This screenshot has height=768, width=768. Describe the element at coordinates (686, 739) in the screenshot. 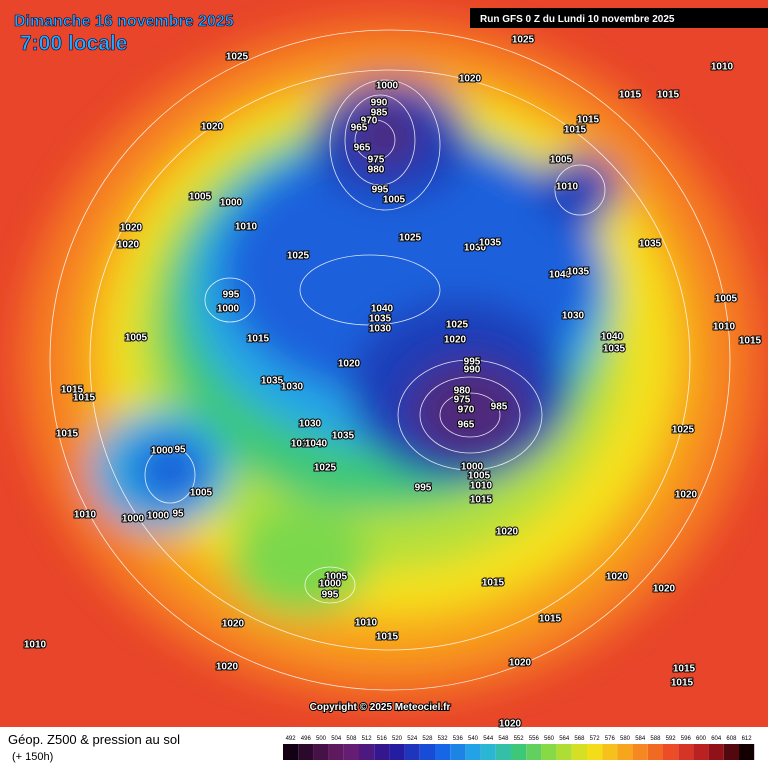

I see `scale-label: 596` at that location.